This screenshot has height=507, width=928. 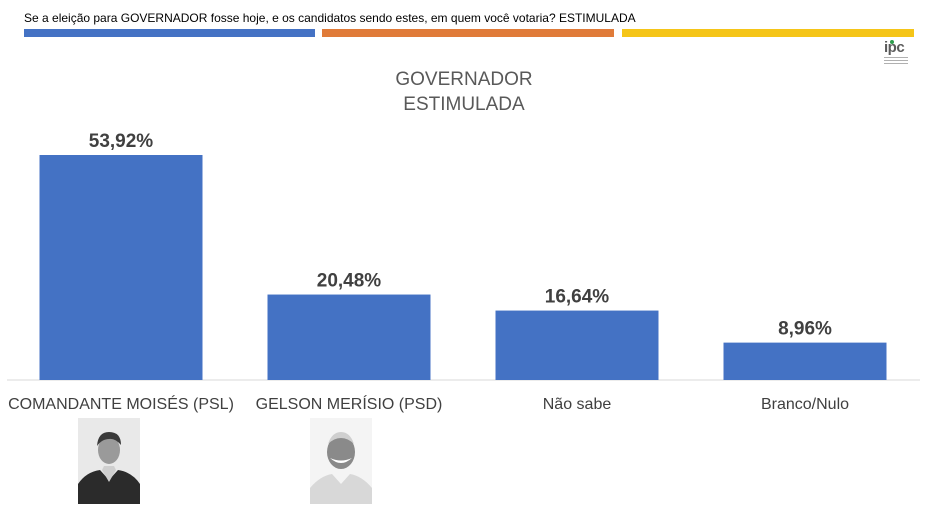 What do you see at coordinates (768, 33) in the screenshot?
I see `header-stripe-yellow` at bounding box center [768, 33].